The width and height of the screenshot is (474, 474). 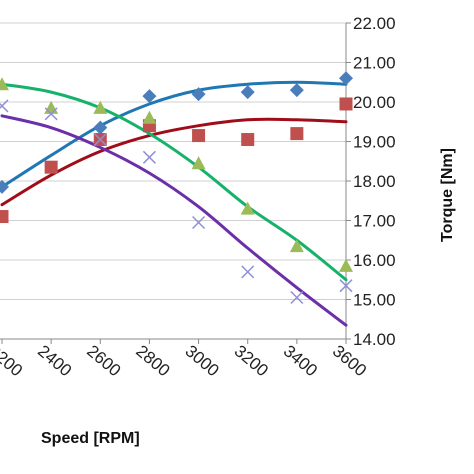 What do you see at coordinates (374, 102) in the screenshot?
I see `y-tick-label: 20.00` at bounding box center [374, 102].